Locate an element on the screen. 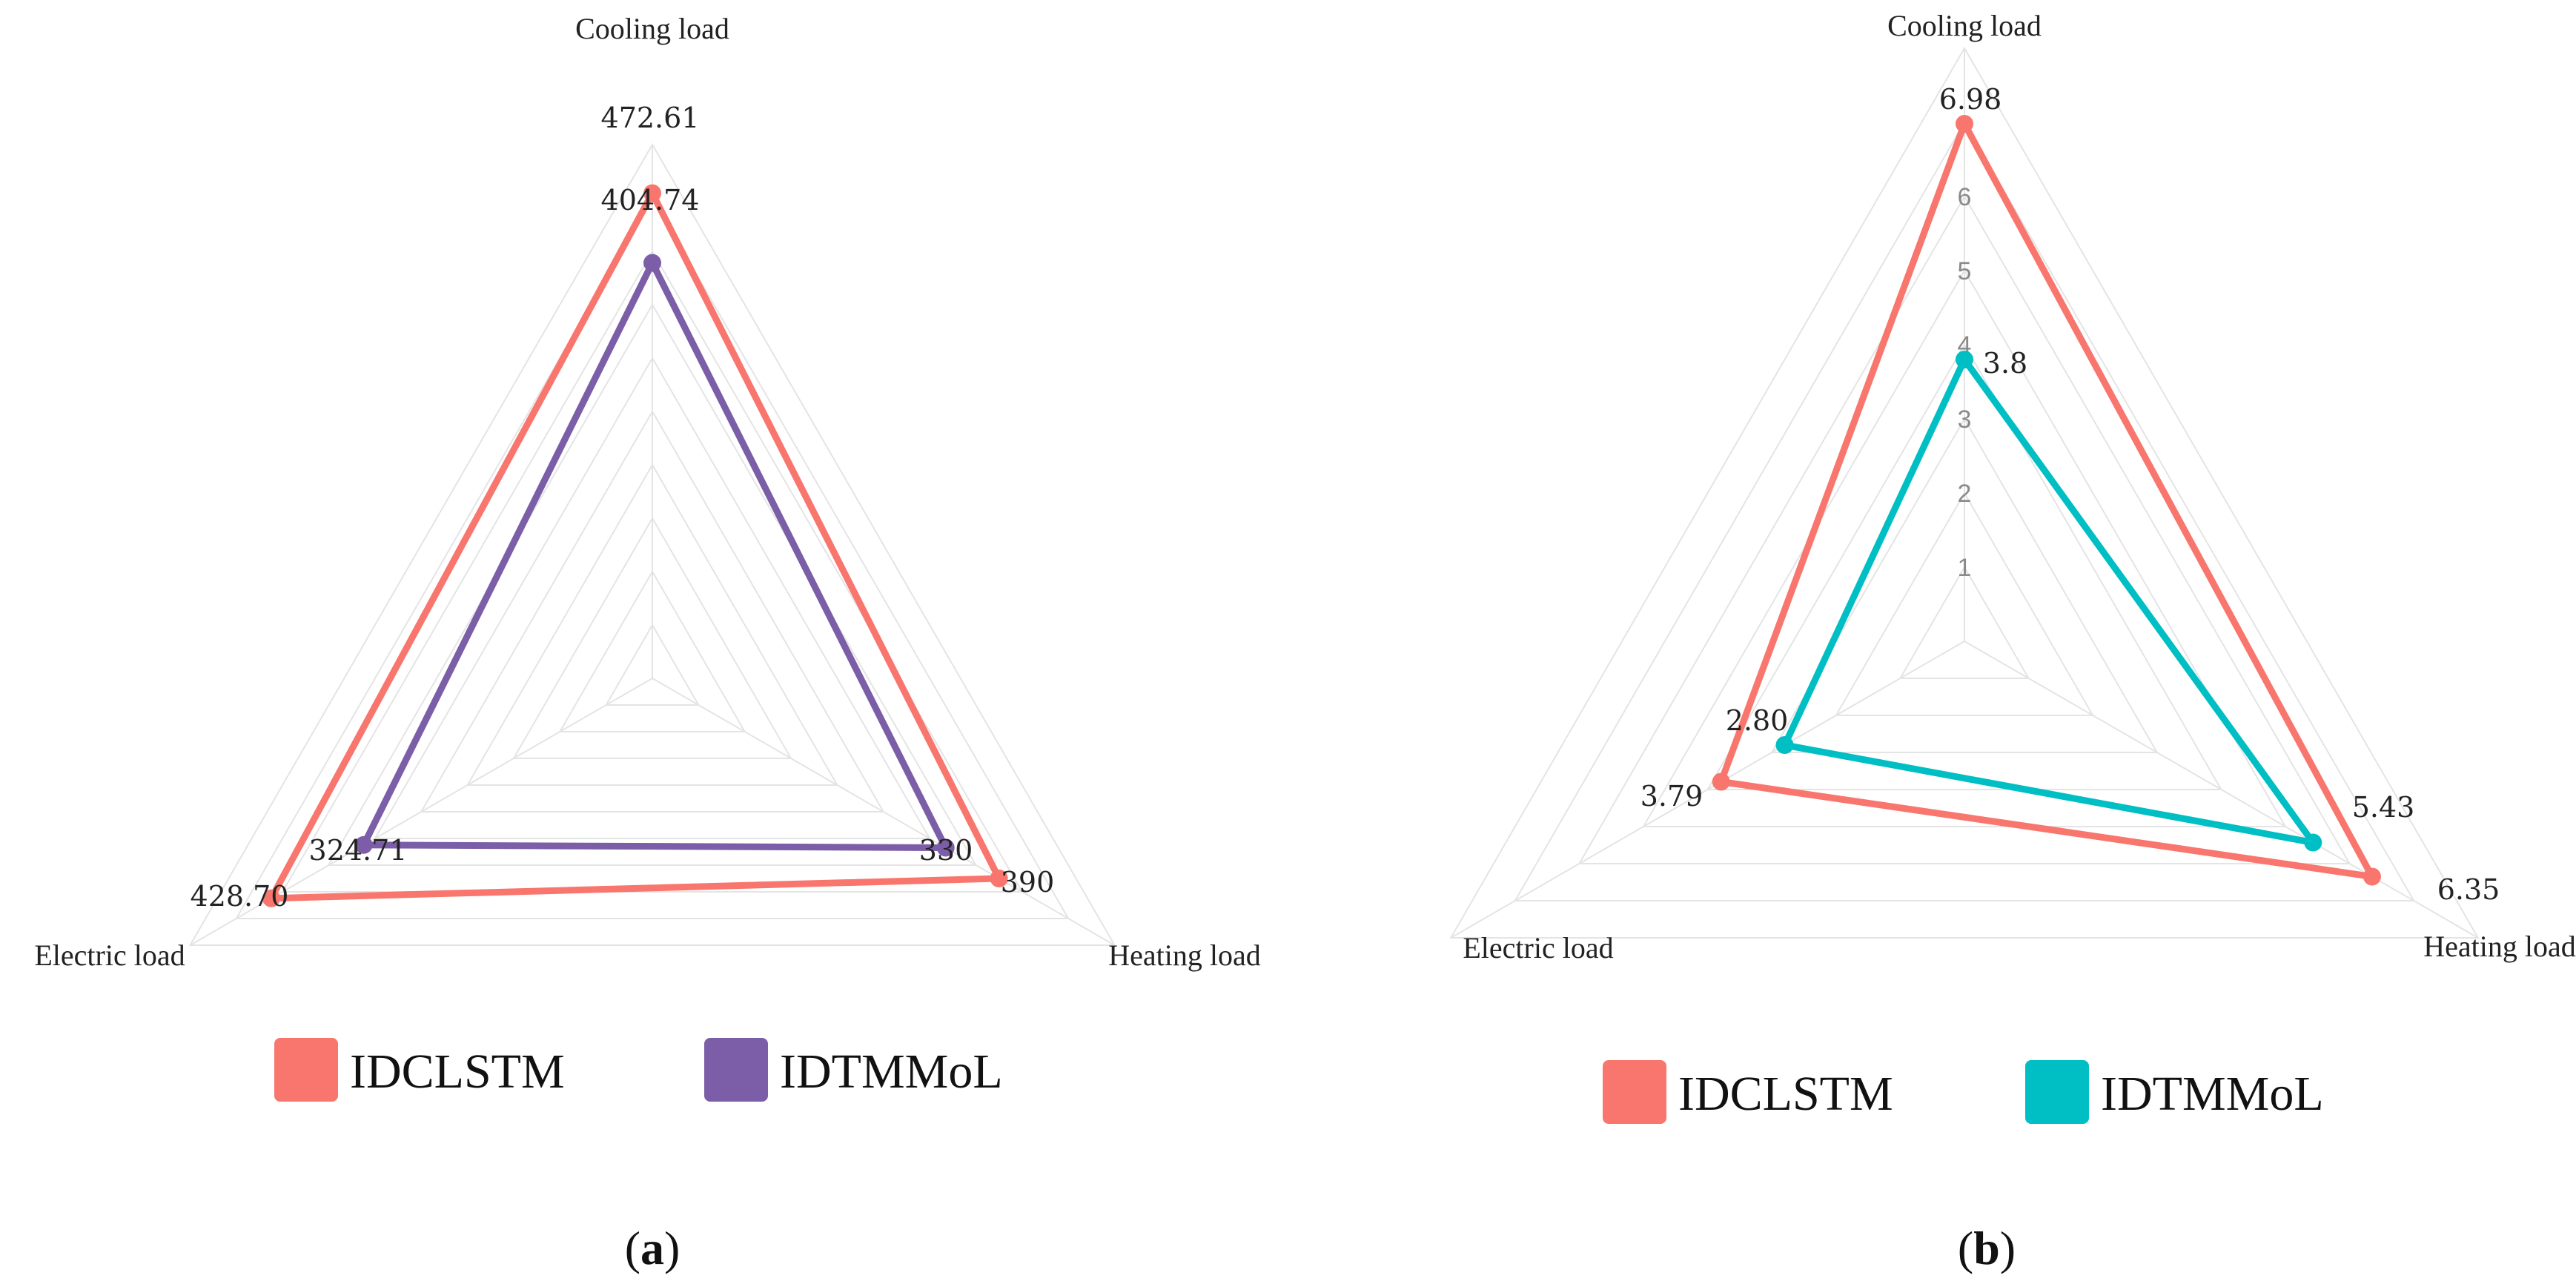 The image size is (2576, 1284). tick-label: 1 is located at coordinates (1965, 568).